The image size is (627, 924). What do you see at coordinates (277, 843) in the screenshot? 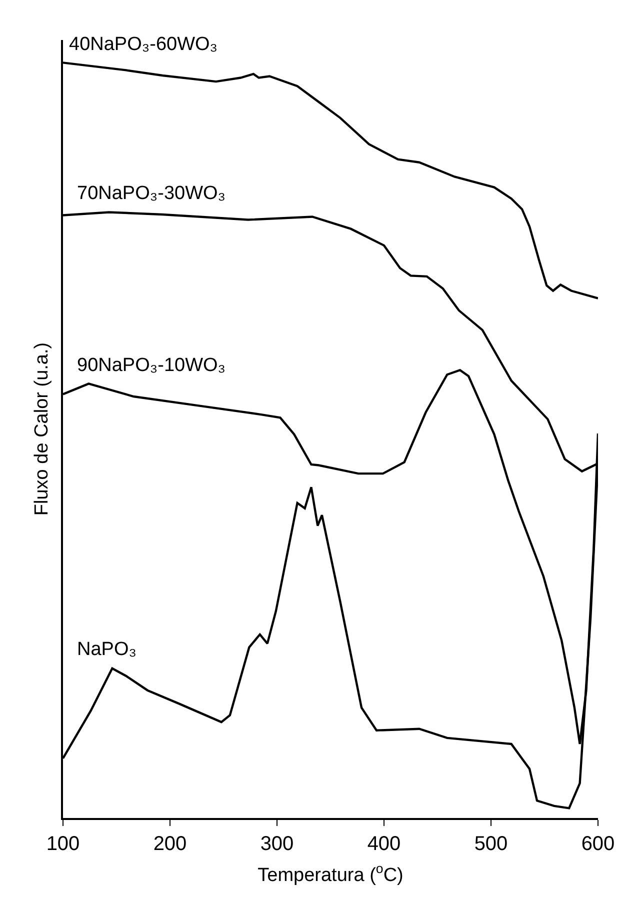
I see `x-tick-label: 300` at bounding box center [277, 843].